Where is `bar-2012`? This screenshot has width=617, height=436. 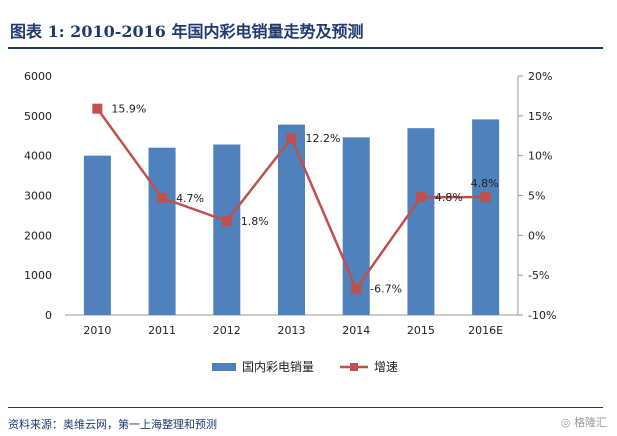 bar-2012 is located at coordinates (227, 229).